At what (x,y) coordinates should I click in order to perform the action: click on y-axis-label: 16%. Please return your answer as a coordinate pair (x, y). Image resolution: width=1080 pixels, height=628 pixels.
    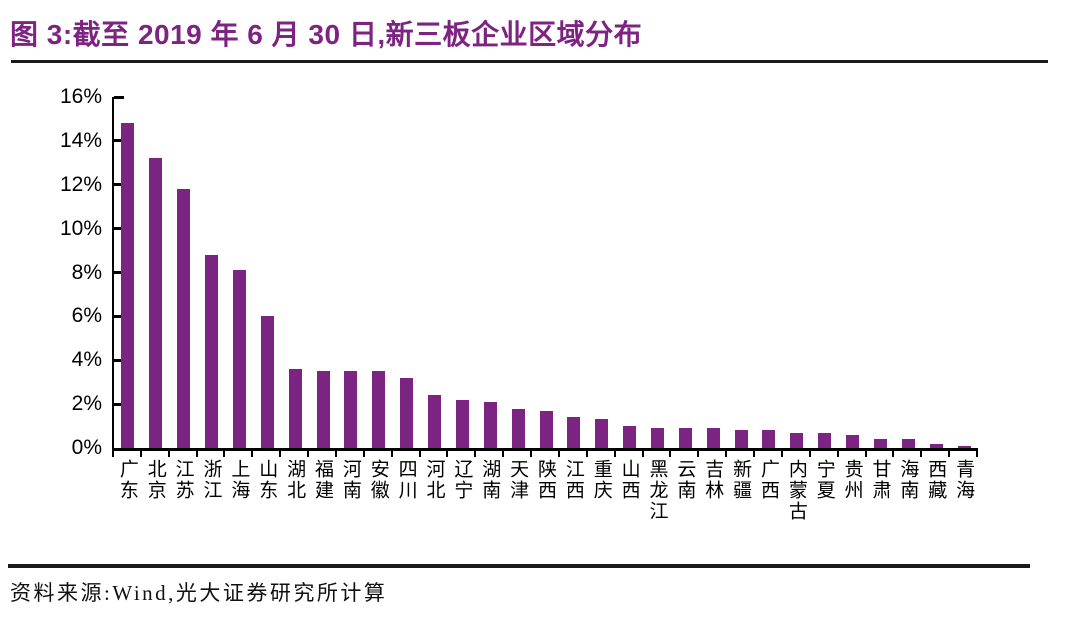
    Looking at the image, I should click on (80, 96).